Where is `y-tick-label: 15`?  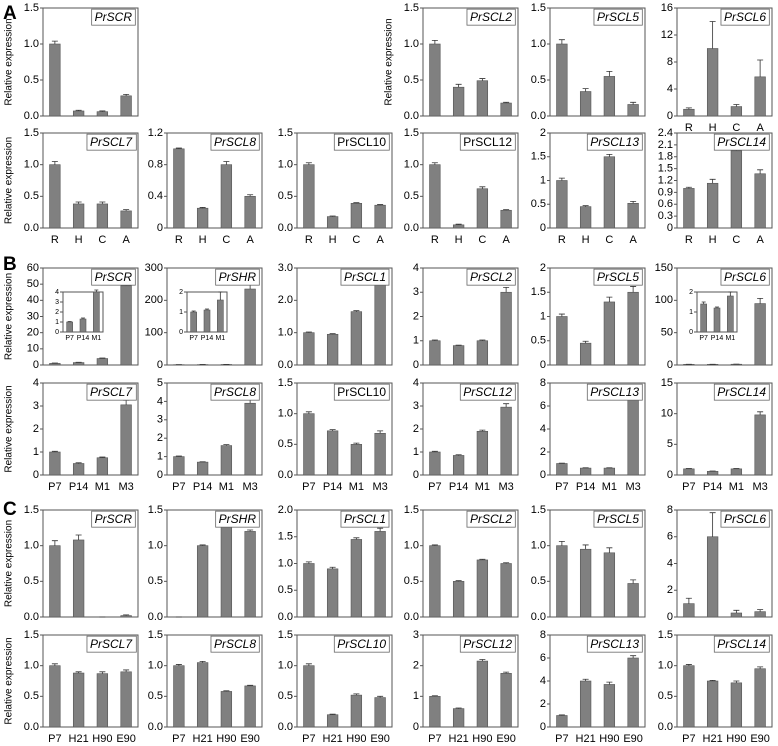
y-tick-label: 15 is located at coordinates (667, 383).